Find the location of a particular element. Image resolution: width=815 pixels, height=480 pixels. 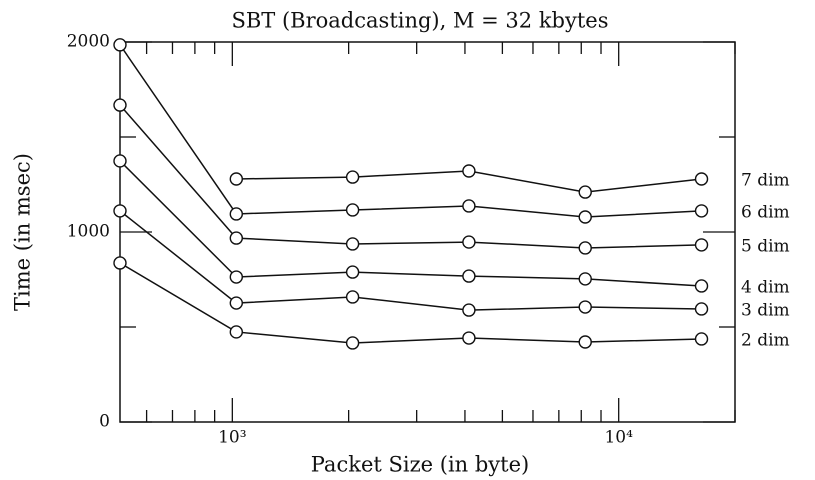

y-tick-label: 1000 is located at coordinates (88, 232).